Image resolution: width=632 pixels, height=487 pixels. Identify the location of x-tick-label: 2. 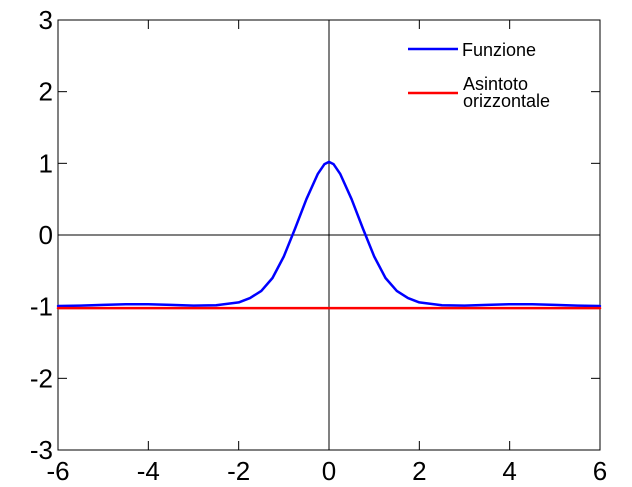
(419, 471).